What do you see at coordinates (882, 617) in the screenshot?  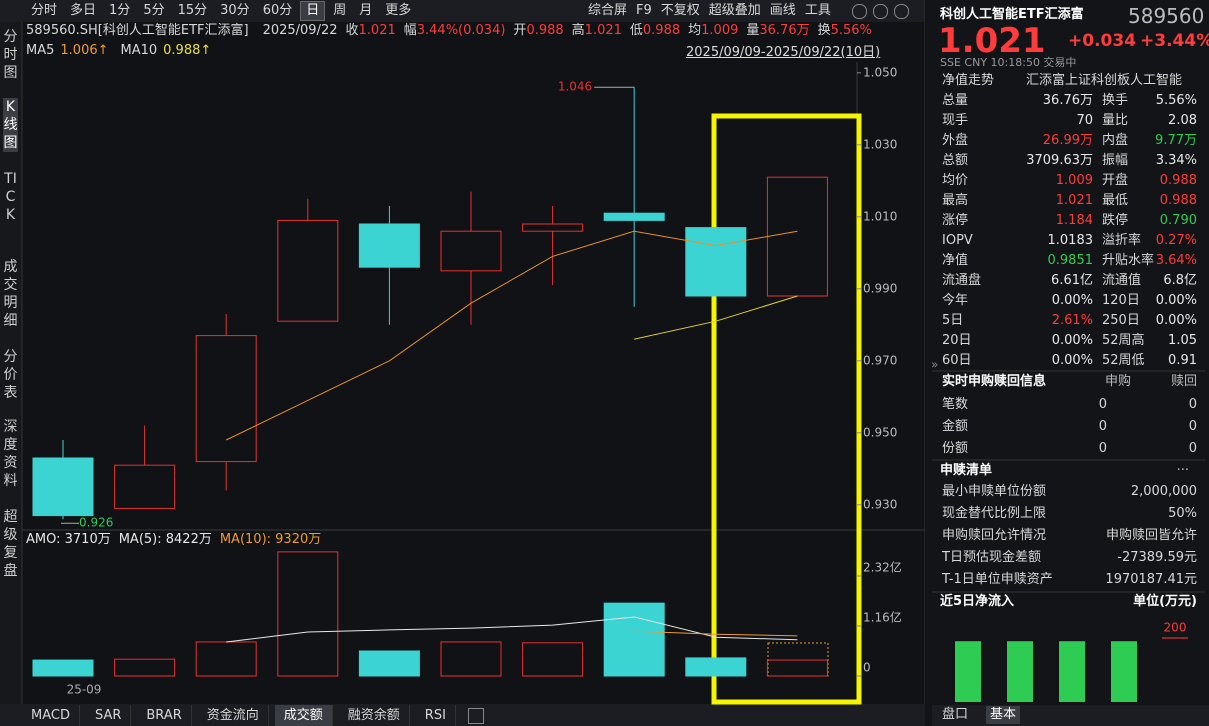 I see `y-tick-label: 1.16亿` at bounding box center [882, 617].